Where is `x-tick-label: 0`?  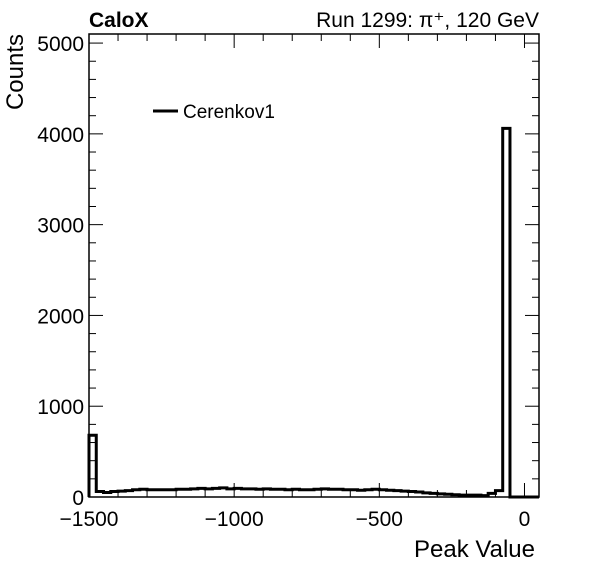 x-tick-label: 0 is located at coordinates (525, 519).